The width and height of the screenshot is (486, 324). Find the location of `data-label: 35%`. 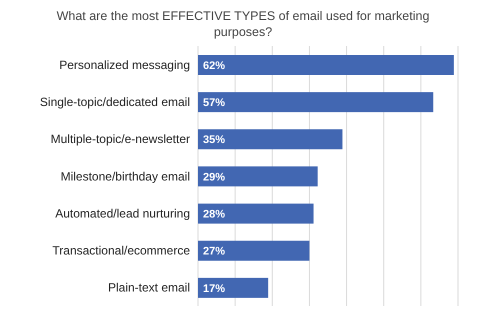

data-label: 35% is located at coordinates (214, 140).